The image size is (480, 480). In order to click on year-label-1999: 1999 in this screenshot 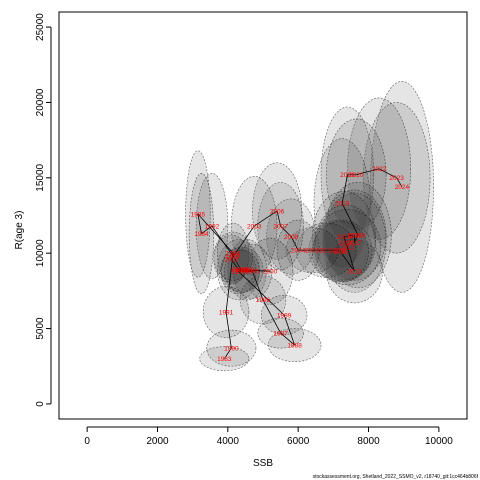, I will do `click(242, 270)`.